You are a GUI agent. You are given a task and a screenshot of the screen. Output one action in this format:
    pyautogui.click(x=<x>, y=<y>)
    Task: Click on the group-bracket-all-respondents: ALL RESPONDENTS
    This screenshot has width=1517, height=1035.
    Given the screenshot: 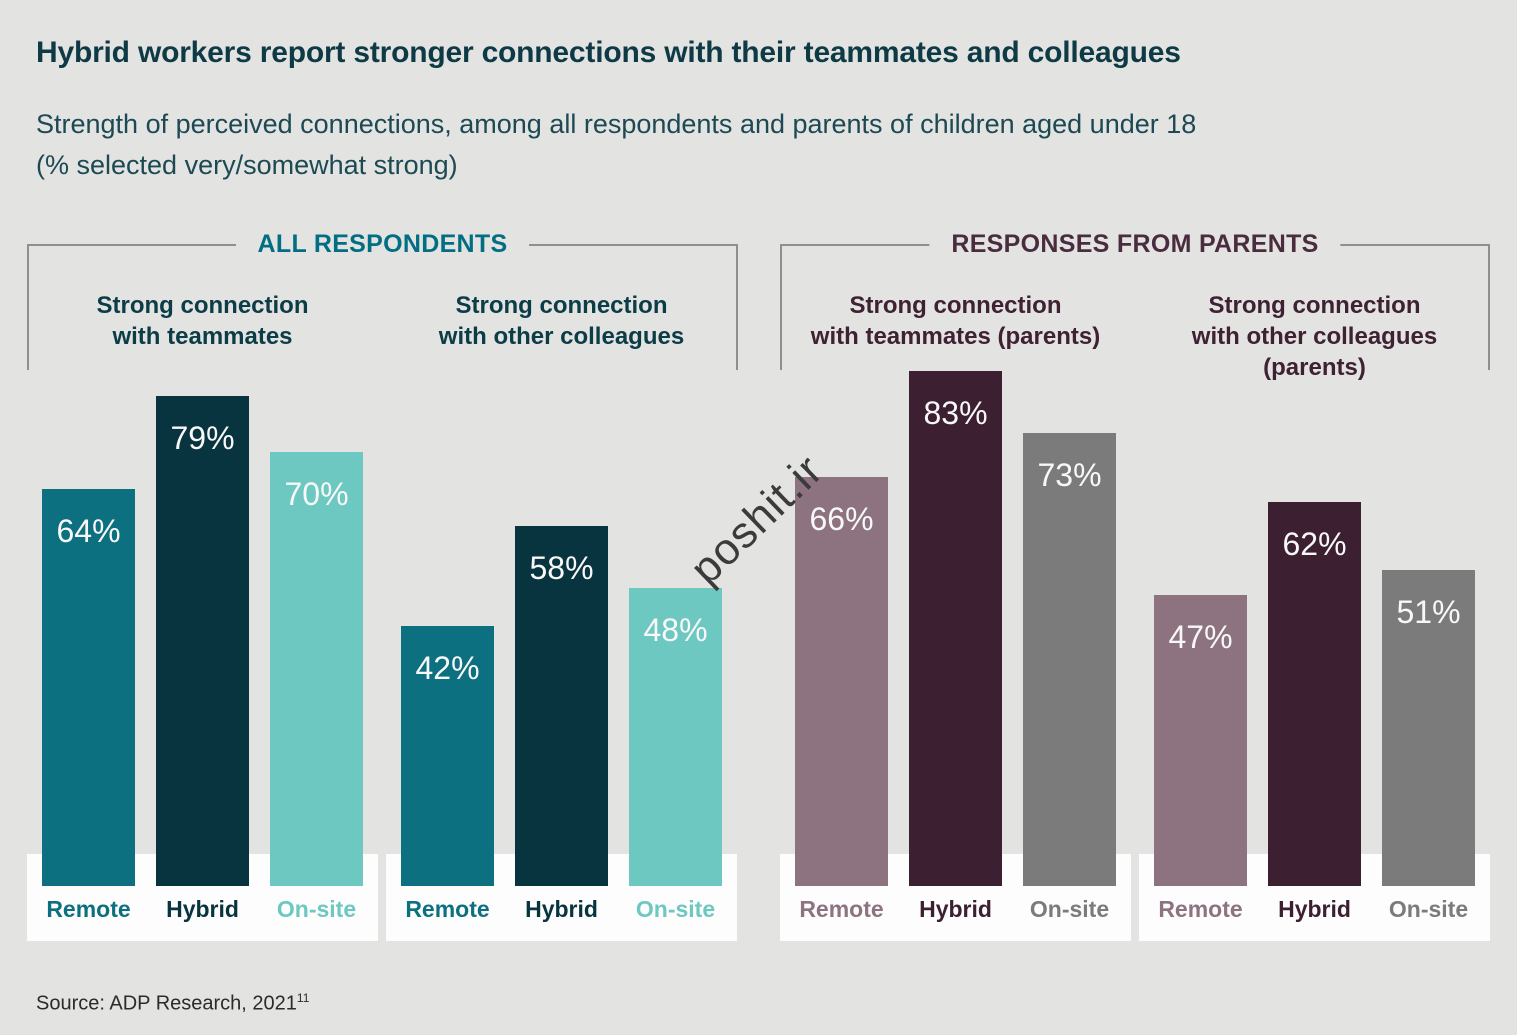 What is the action you would take?
    pyautogui.click(x=382, y=300)
    